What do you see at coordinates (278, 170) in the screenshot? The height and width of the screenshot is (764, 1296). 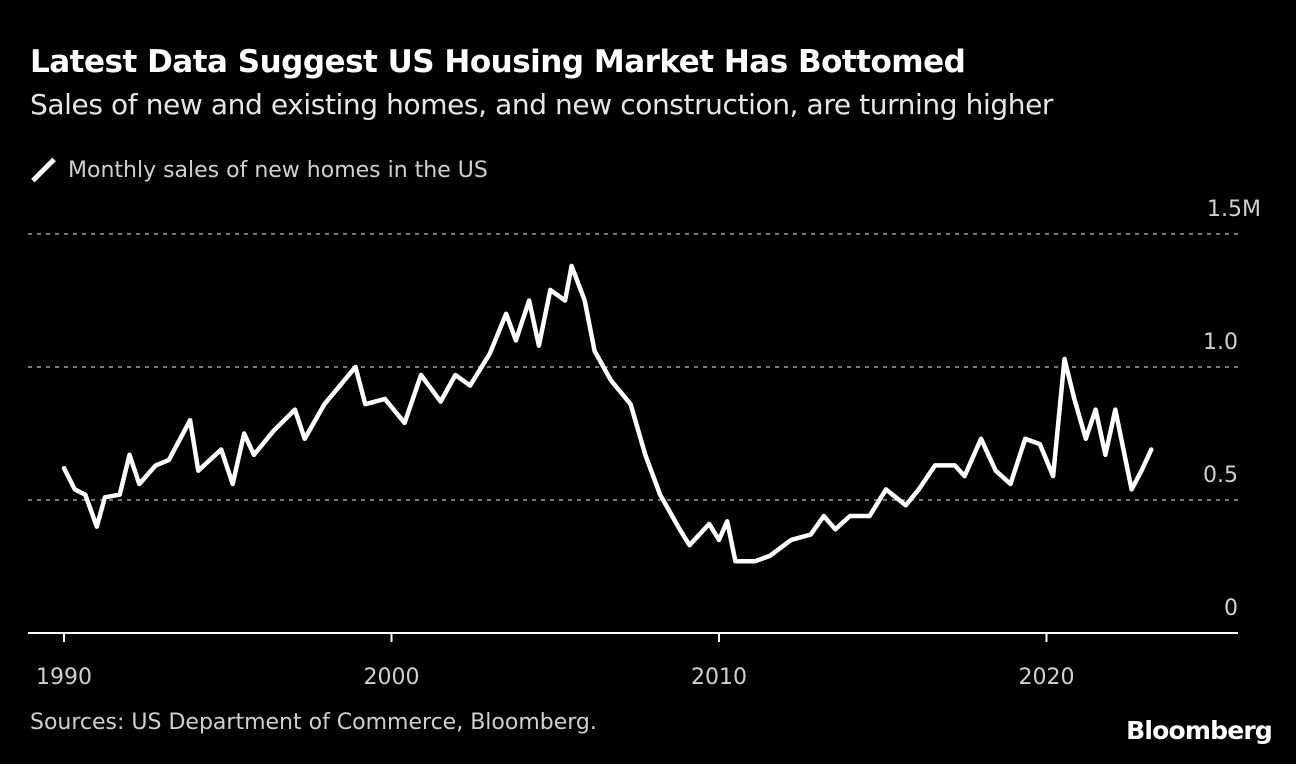 I see `legend-label: Monthly sales of new homes in the US` at bounding box center [278, 170].